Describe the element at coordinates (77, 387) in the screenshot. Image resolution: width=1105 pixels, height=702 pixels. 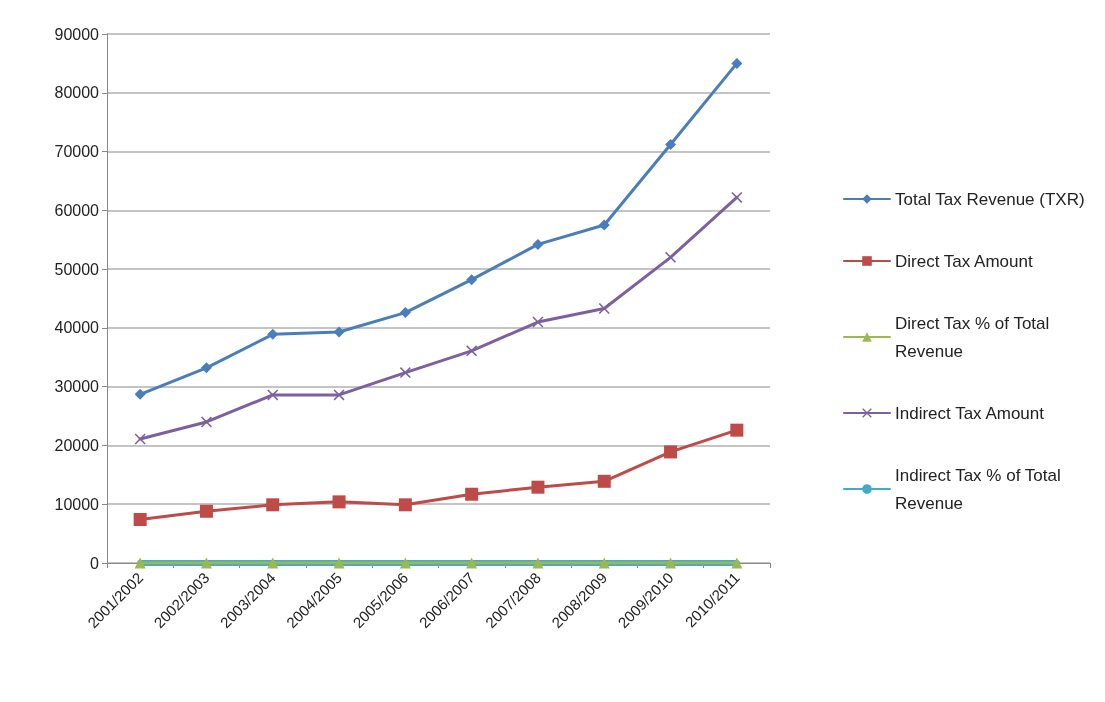
I see `y-tick-label: 30000` at that location.